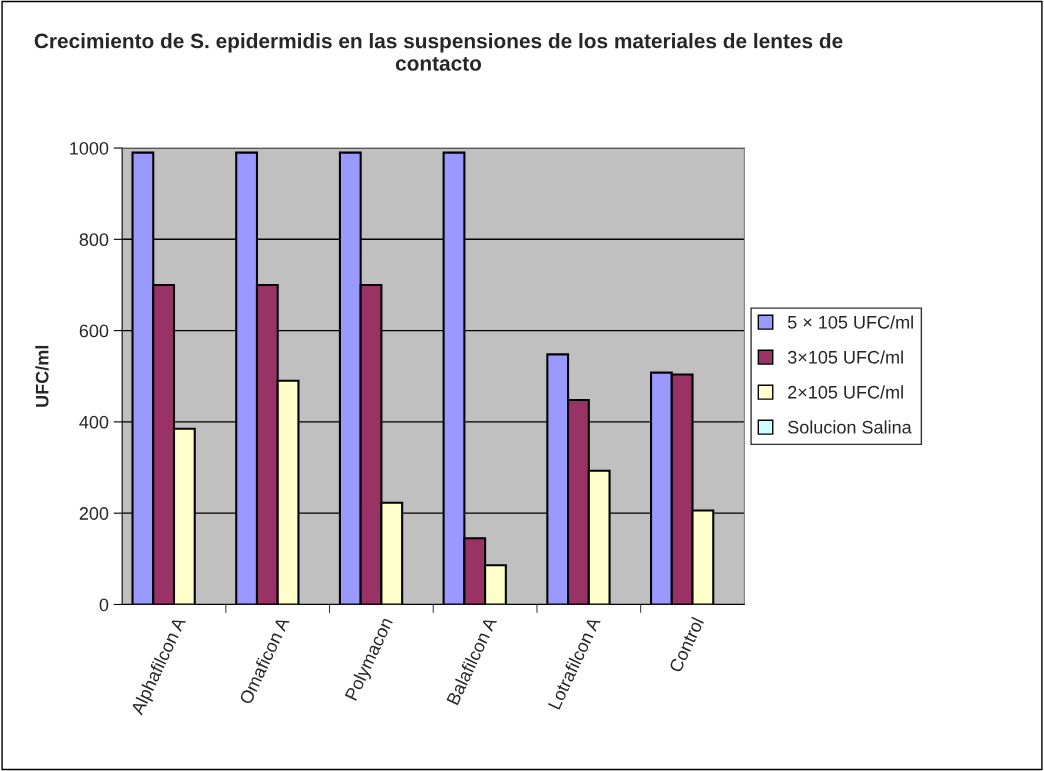 The height and width of the screenshot is (771, 1044). Describe the element at coordinates (94, 513) in the screenshot. I see `y-tick-label: 200` at that location.